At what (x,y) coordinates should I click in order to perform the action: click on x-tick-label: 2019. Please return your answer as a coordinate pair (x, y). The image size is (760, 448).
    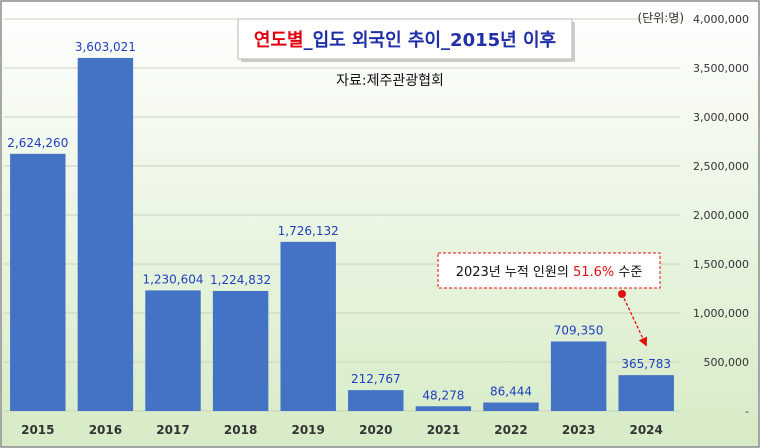
    Looking at the image, I should click on (307, 430).